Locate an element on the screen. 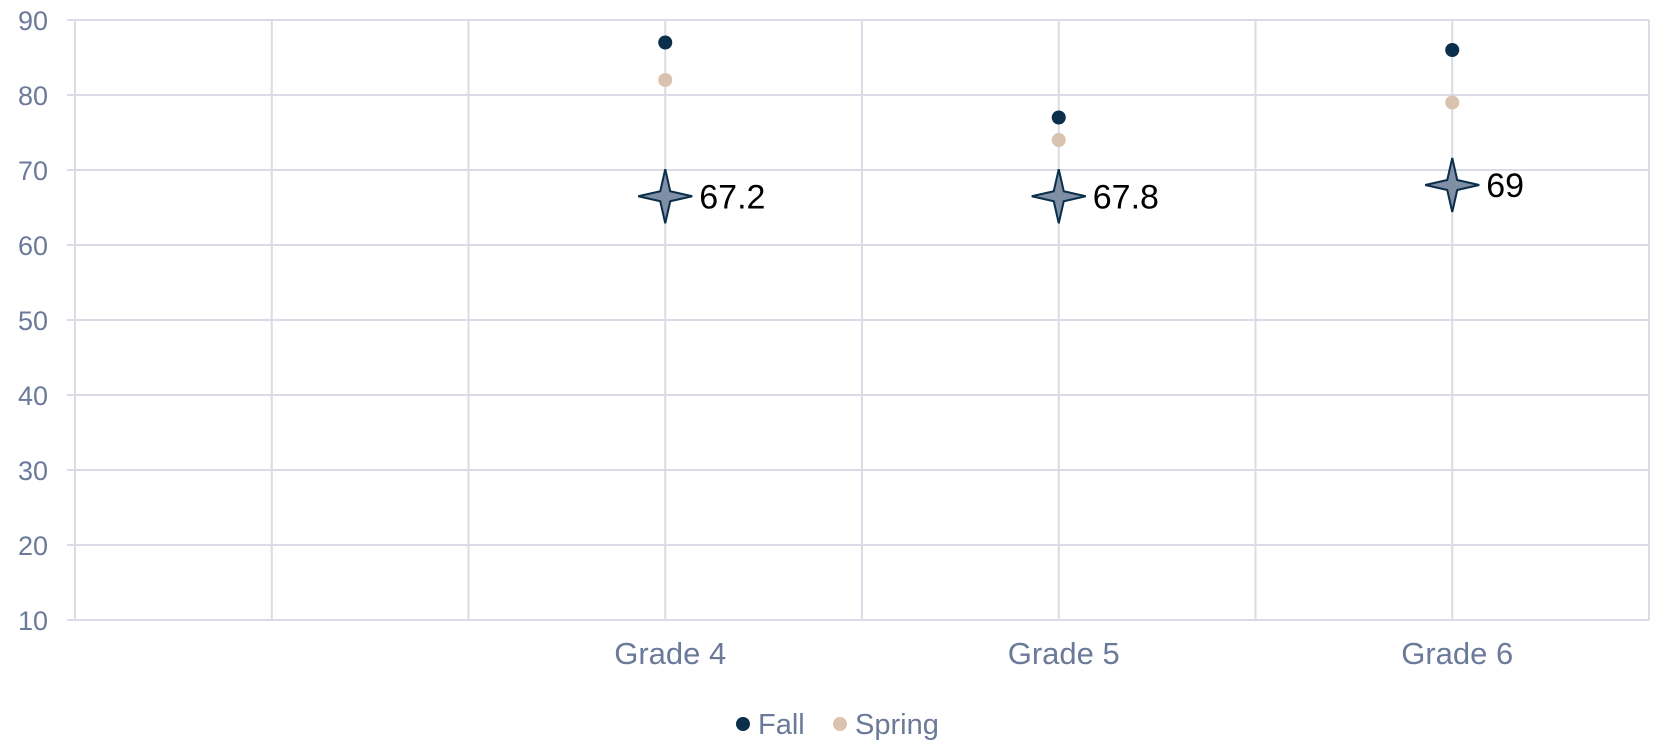 The height and width of the screenshot is (745, 1654). data-label: 67.8 is located at coordinates (1126, 197).